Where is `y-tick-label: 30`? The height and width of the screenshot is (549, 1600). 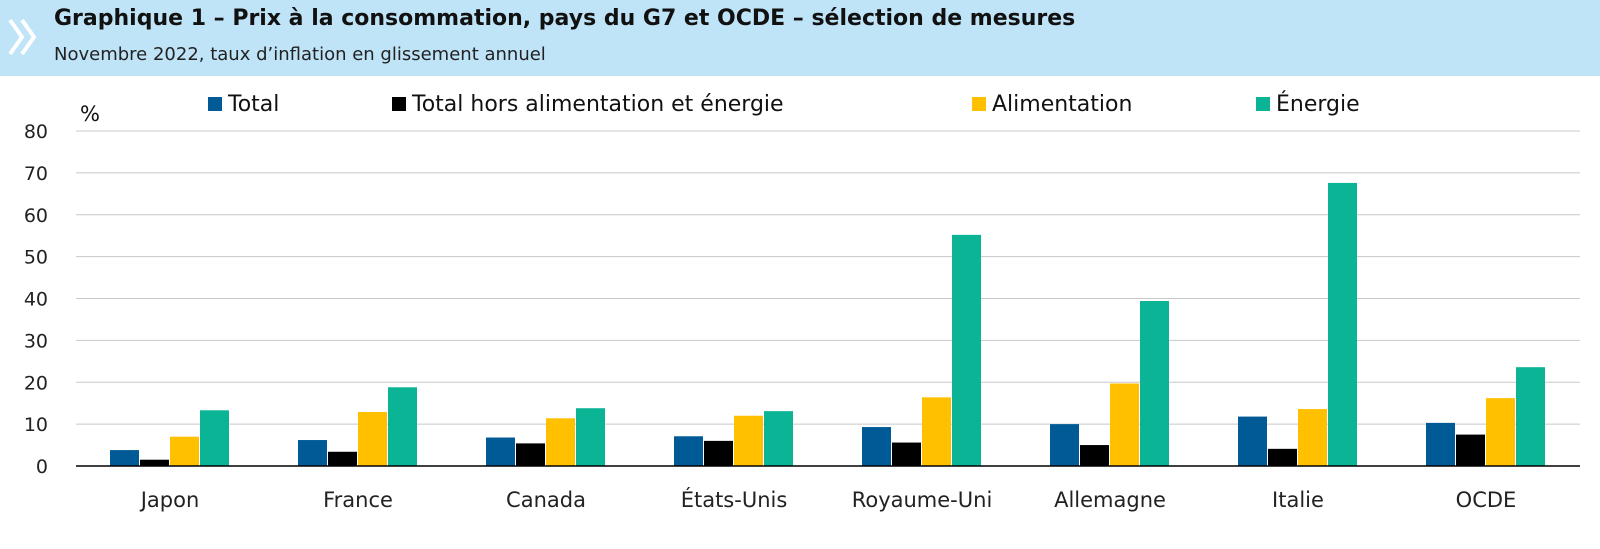 y-tick-label: 30 is located at coordinates (36, 341).